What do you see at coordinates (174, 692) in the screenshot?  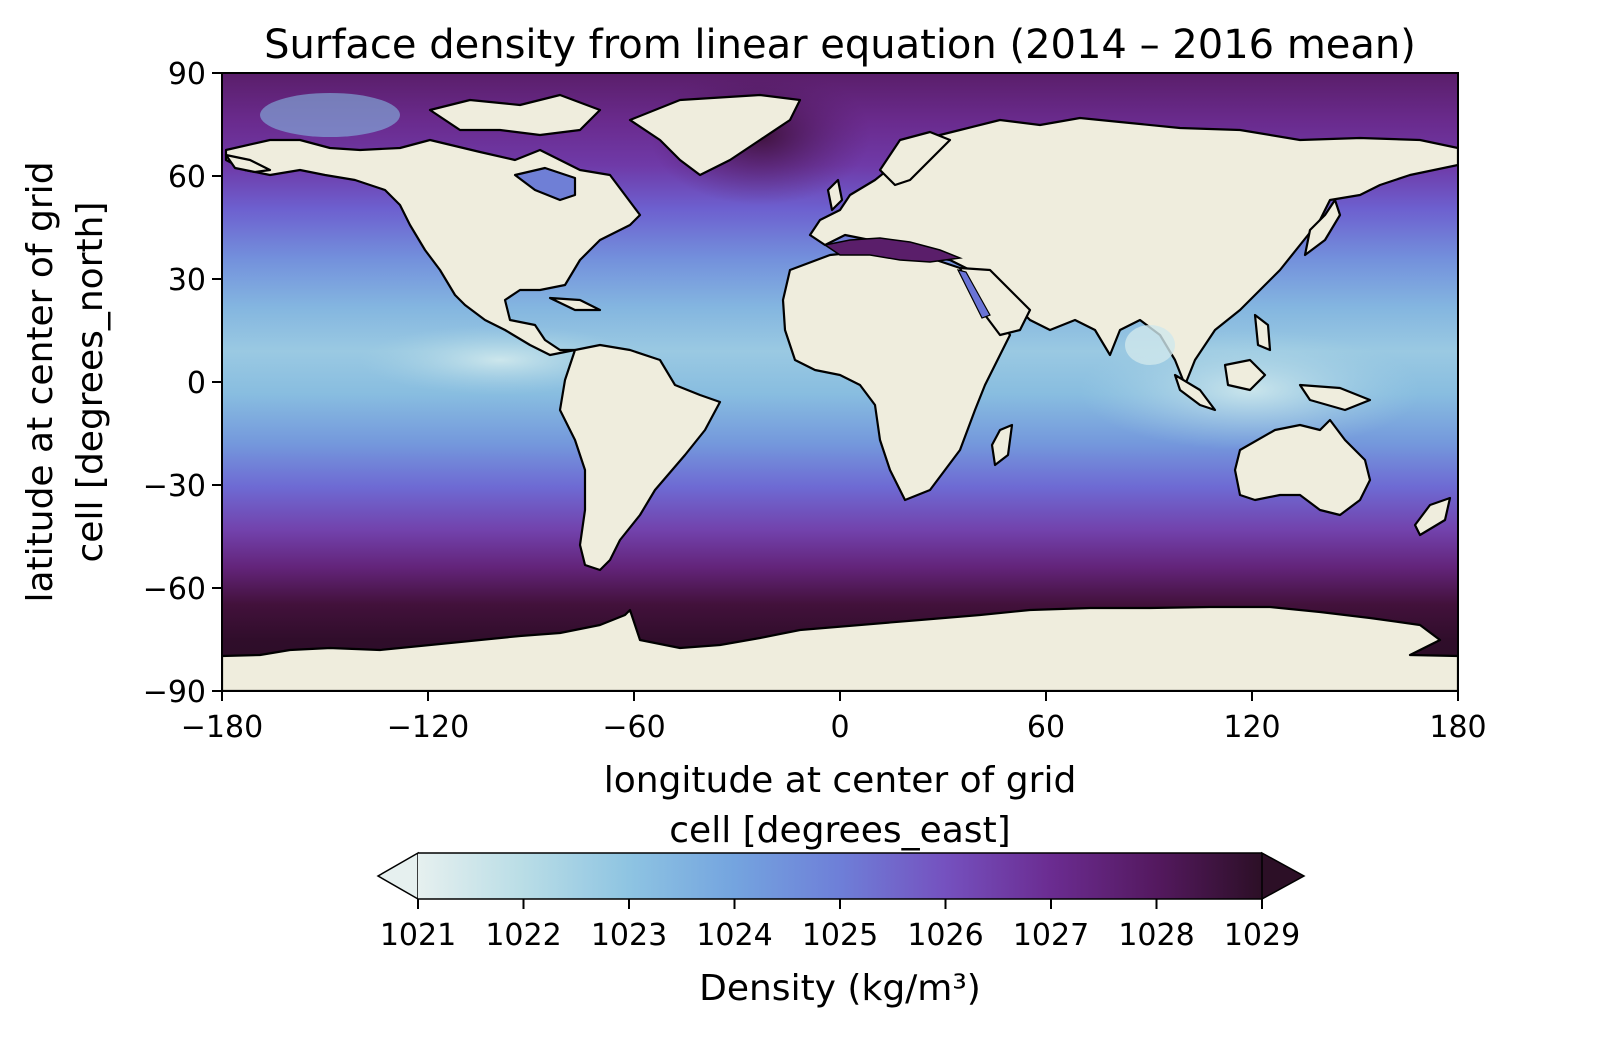 I see `y-tick-label: −90` at bounding box center [174, 692].